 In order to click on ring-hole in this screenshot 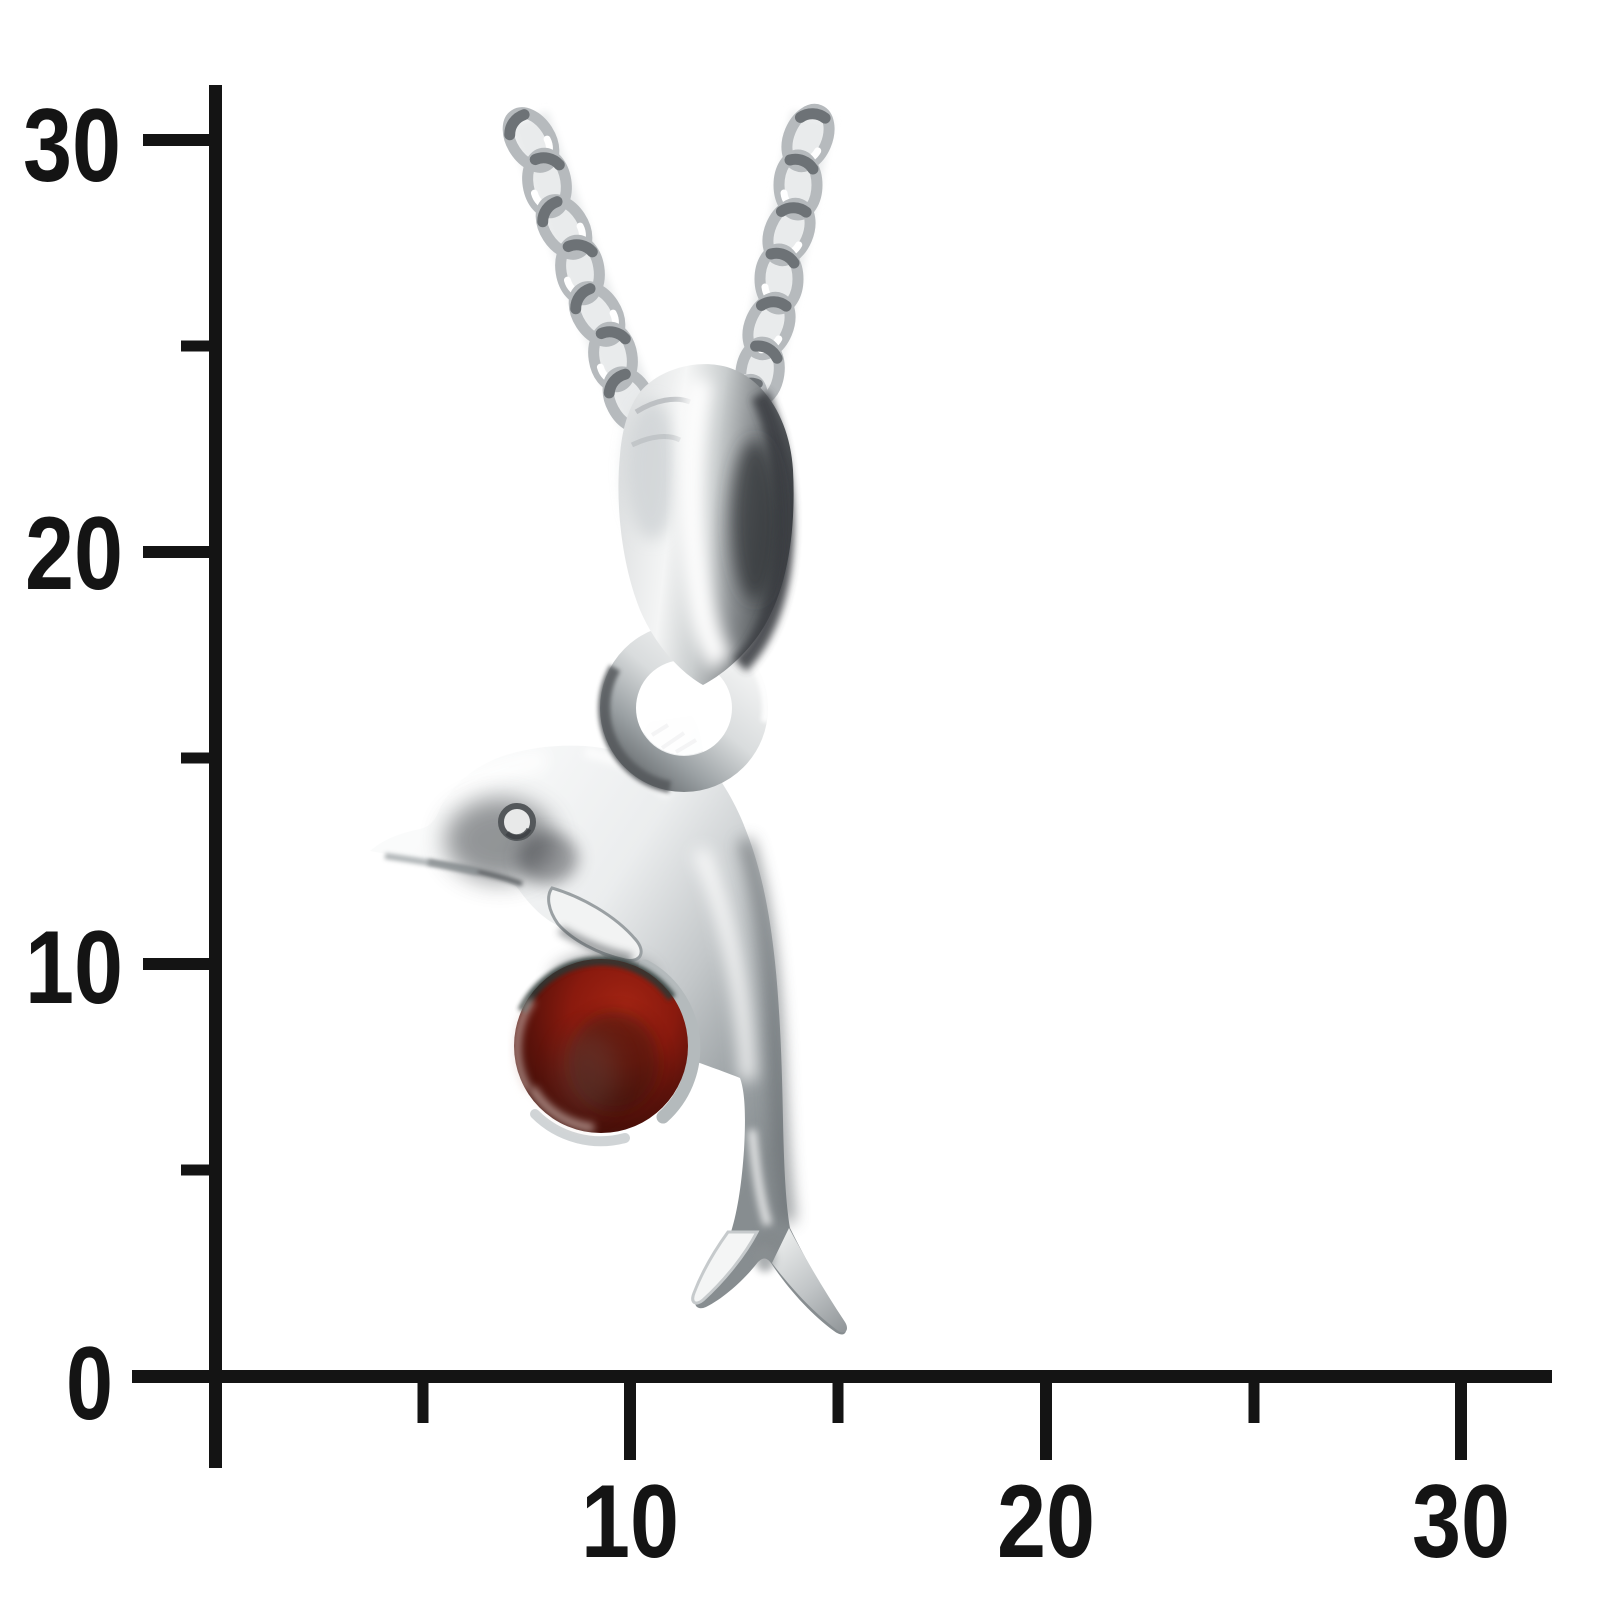, I will do `click(684, 708)`.